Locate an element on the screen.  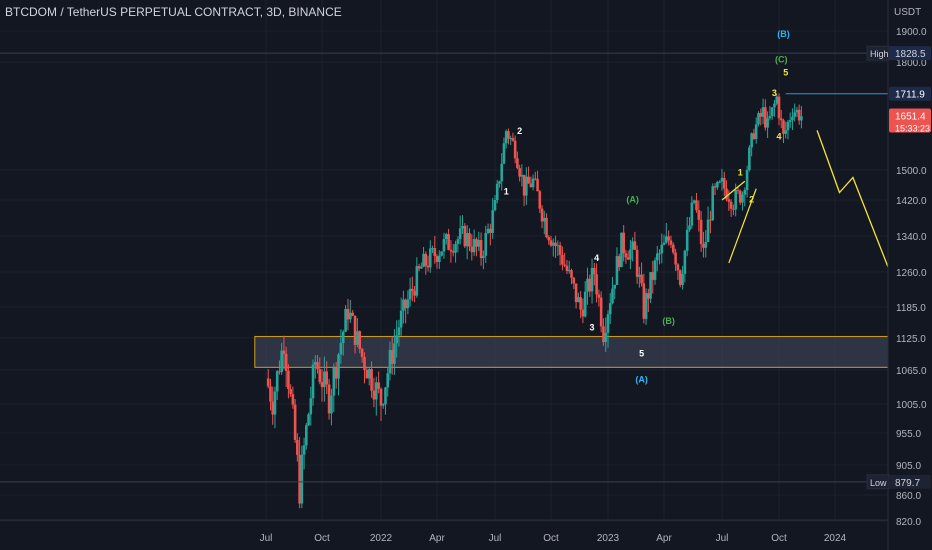
price-tick-label: 1185.0 is located at coordinates (911, 308).